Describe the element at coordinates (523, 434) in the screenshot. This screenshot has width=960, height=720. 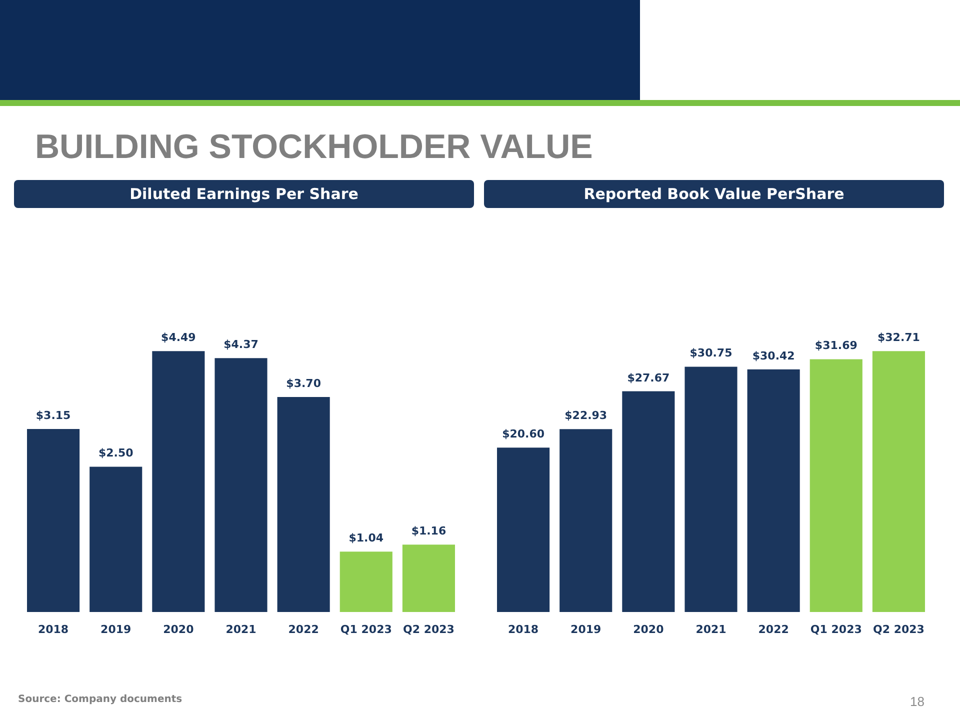
I see `data-label: $20.60` at that location.